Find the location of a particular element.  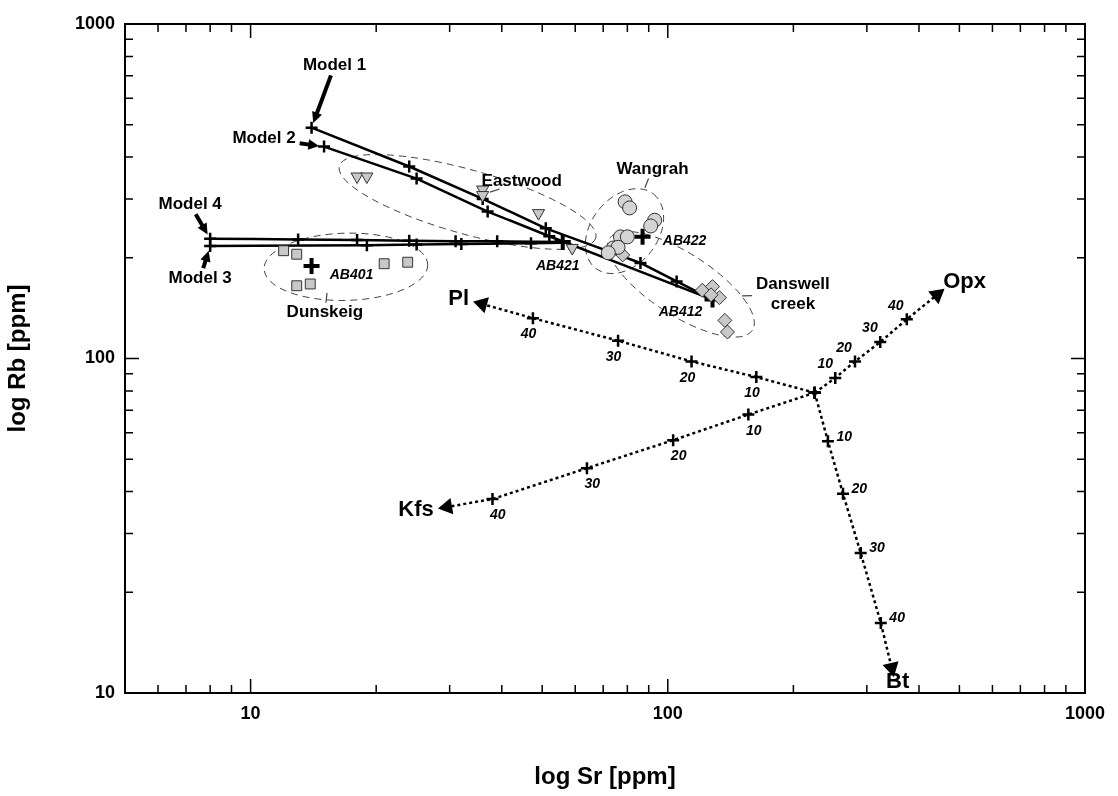

y-tick-label: 100 is located at coordinates (99, 357).